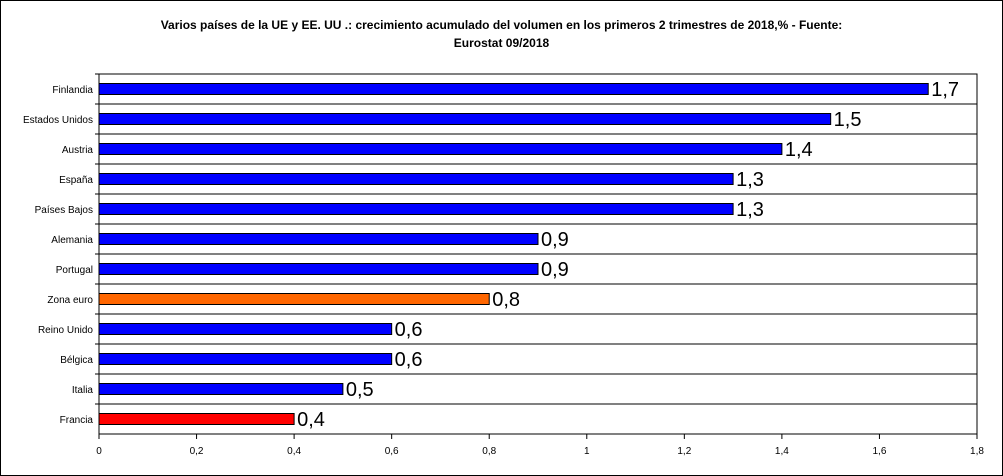 This screenshot has height=476, width=1003. Describe the element at coordinates (782, 451) in the screenshot. I see `x-tick-label: 1,4` at that location.